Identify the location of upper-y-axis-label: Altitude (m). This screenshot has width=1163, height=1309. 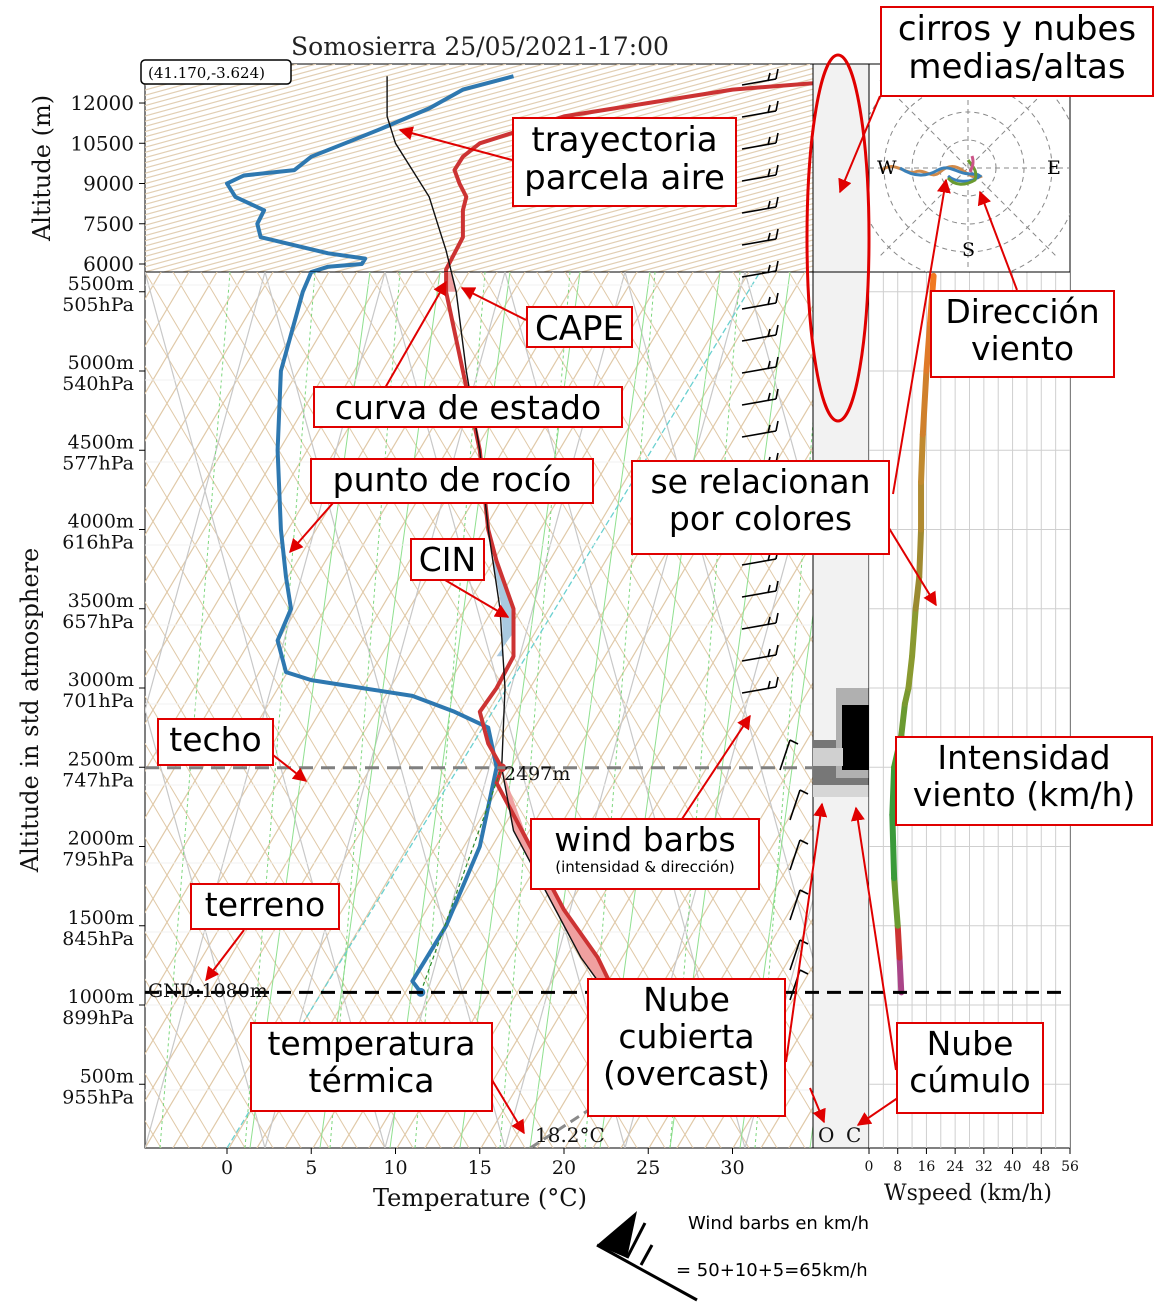
(42, 168).